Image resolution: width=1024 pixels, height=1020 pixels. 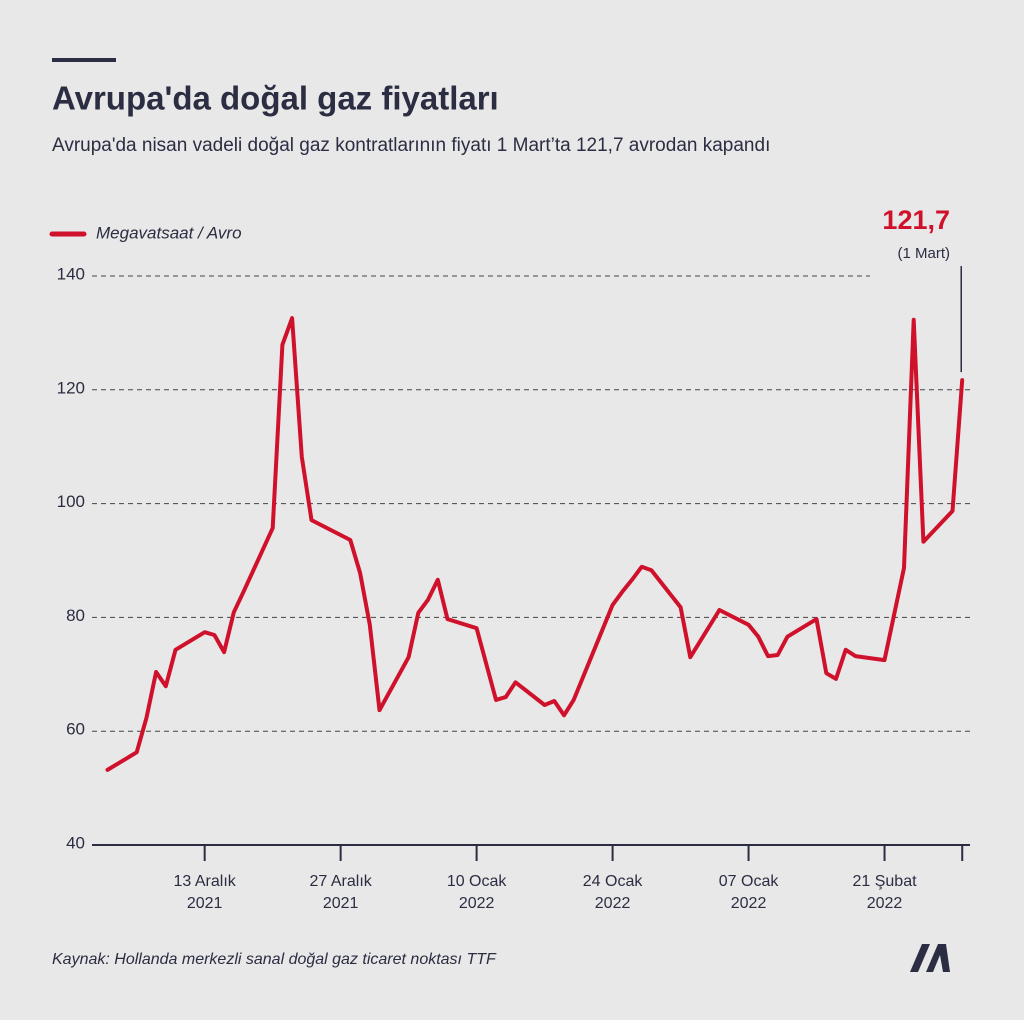 What do you see at coordinates (613, 881) in the screenshot?
I see `x-tick-label: 24 Ocak` at bounding box center [613, 881].